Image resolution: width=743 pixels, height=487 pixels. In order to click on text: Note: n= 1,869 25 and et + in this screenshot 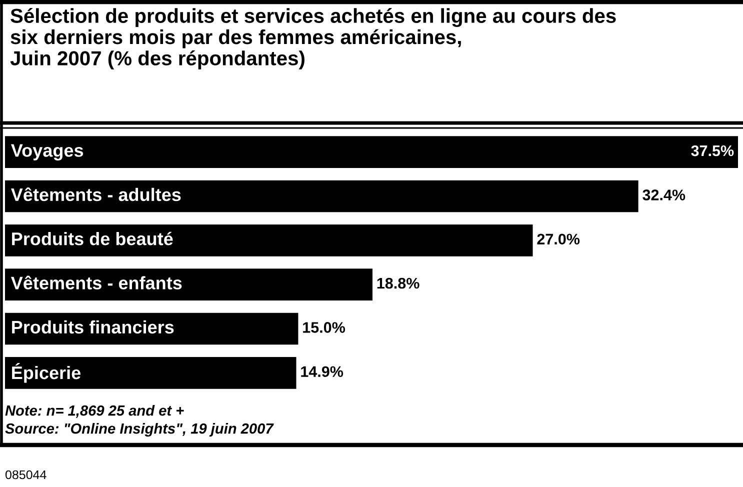, I will do `click(94, 411)`.